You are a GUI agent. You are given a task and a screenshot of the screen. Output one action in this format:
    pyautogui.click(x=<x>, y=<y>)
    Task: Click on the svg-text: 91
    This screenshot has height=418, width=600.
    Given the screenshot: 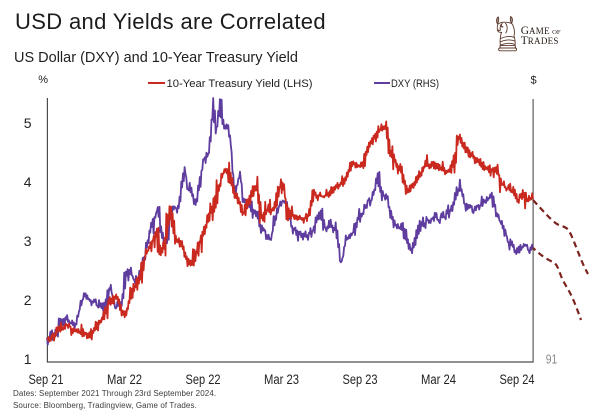 What is the action you would take?
    pyautogui.click(x=552, y=360)
    